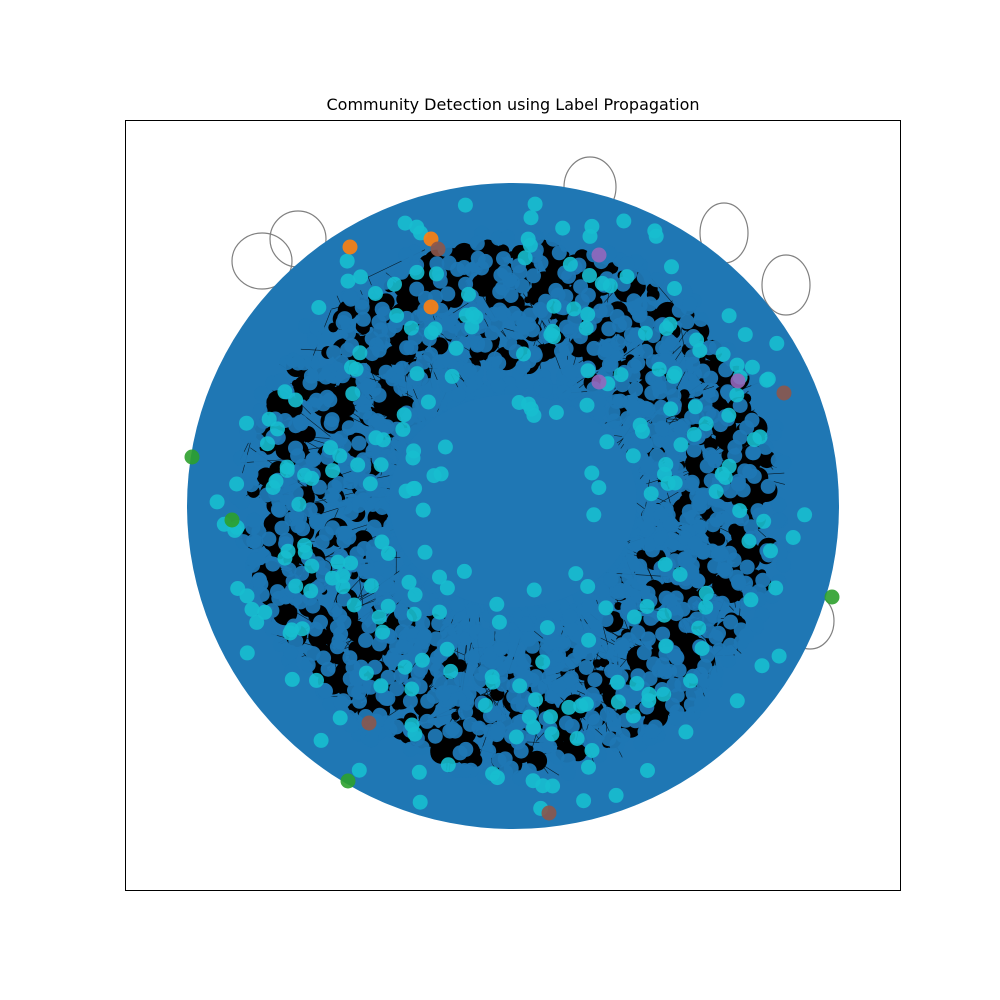 This screenshot has height=1000, width=1000. What do you see at coordinates (598, 296) in the screenshot?
I see `edge` at bounding box center [598, 296].